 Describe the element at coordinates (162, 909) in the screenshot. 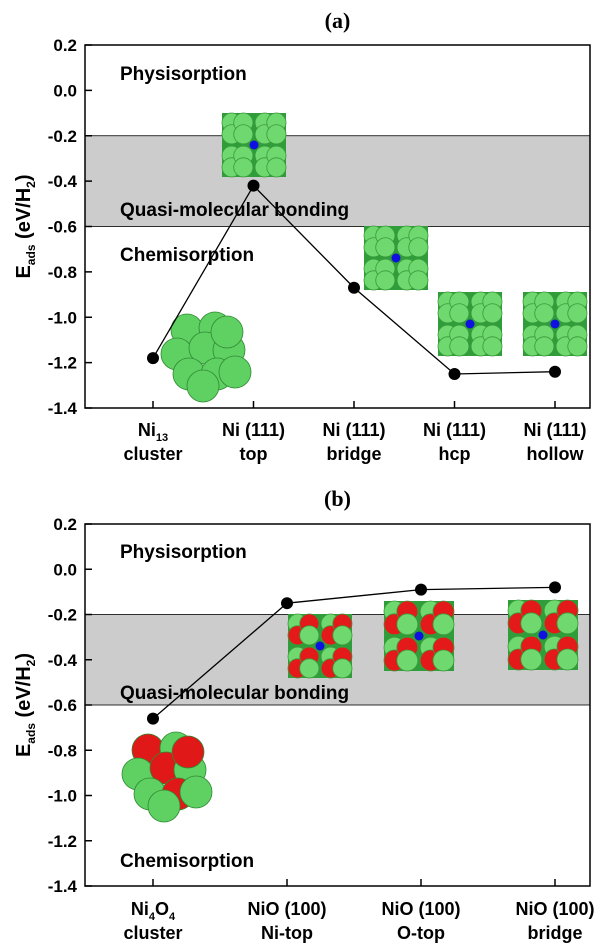

I see `text-part: O` at that location.